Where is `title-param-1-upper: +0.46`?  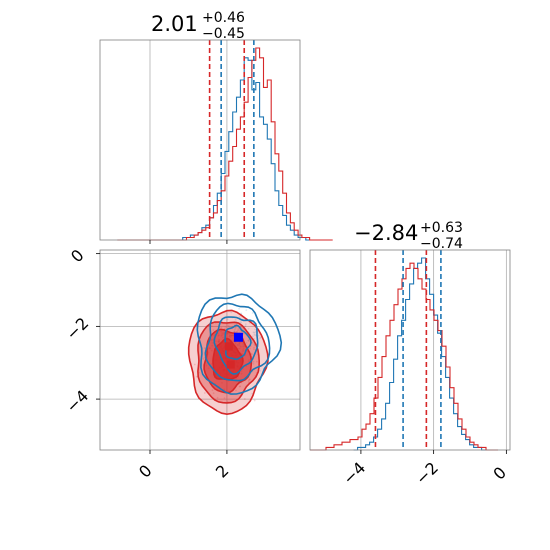
title-param-1-upper: +0.46 is located at coordinates (223, 18).